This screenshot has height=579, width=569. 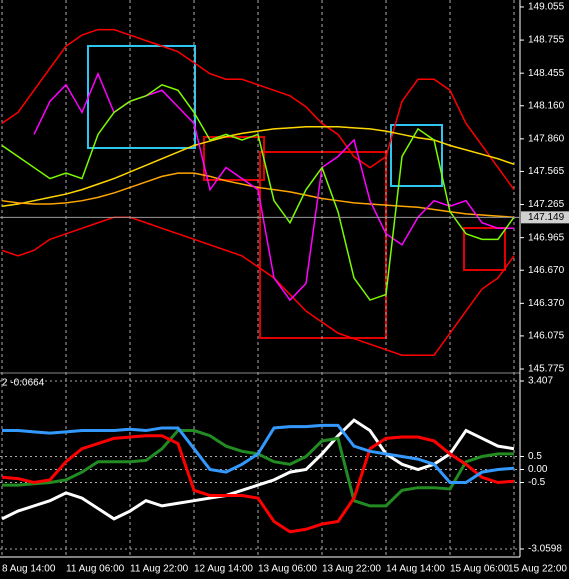 What do you see at coordinates (287, 569) in the screenshot?
I see `x-tick-label: 13 Aug 06:00` at bounding box center [287, 569].